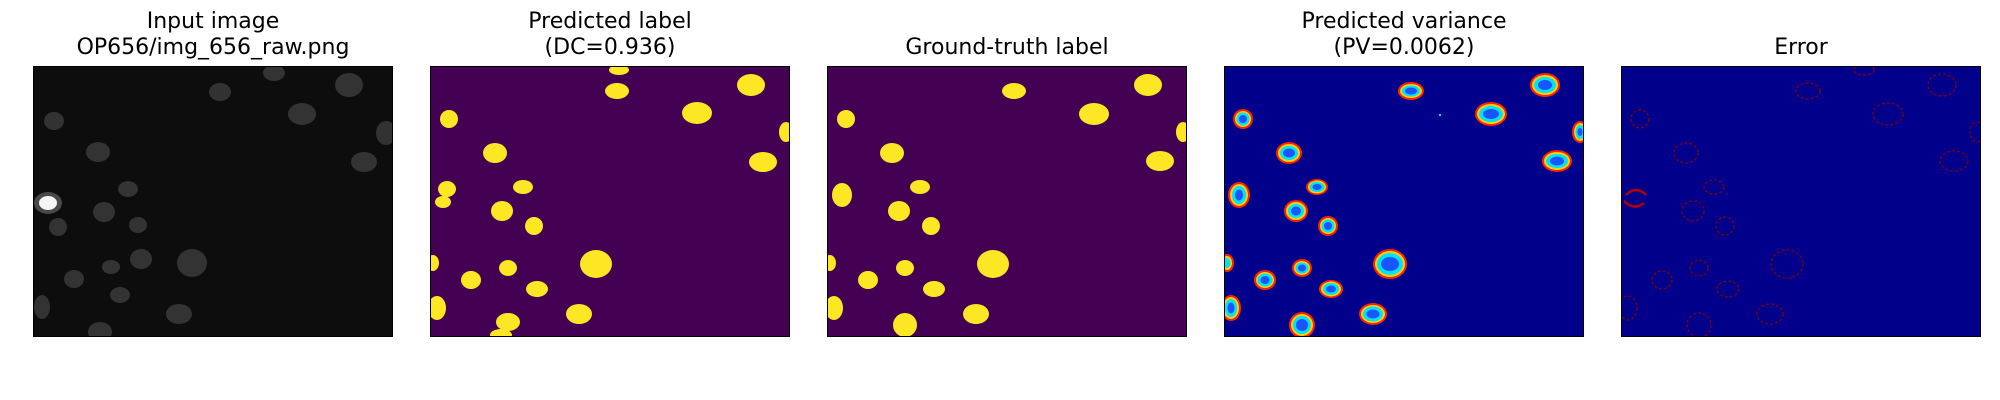 This screenshot has width=2000, height=400. I want to click on panel-subtitle: OP656/img_656_raw.png, so click(213, 47).